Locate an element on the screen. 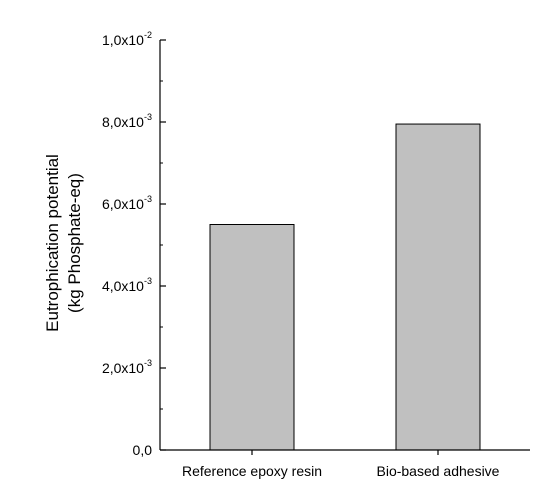 This screenshot has height=499, width=550. x-category-label: Reference epoxy resin is located at coordinates (252, 471).